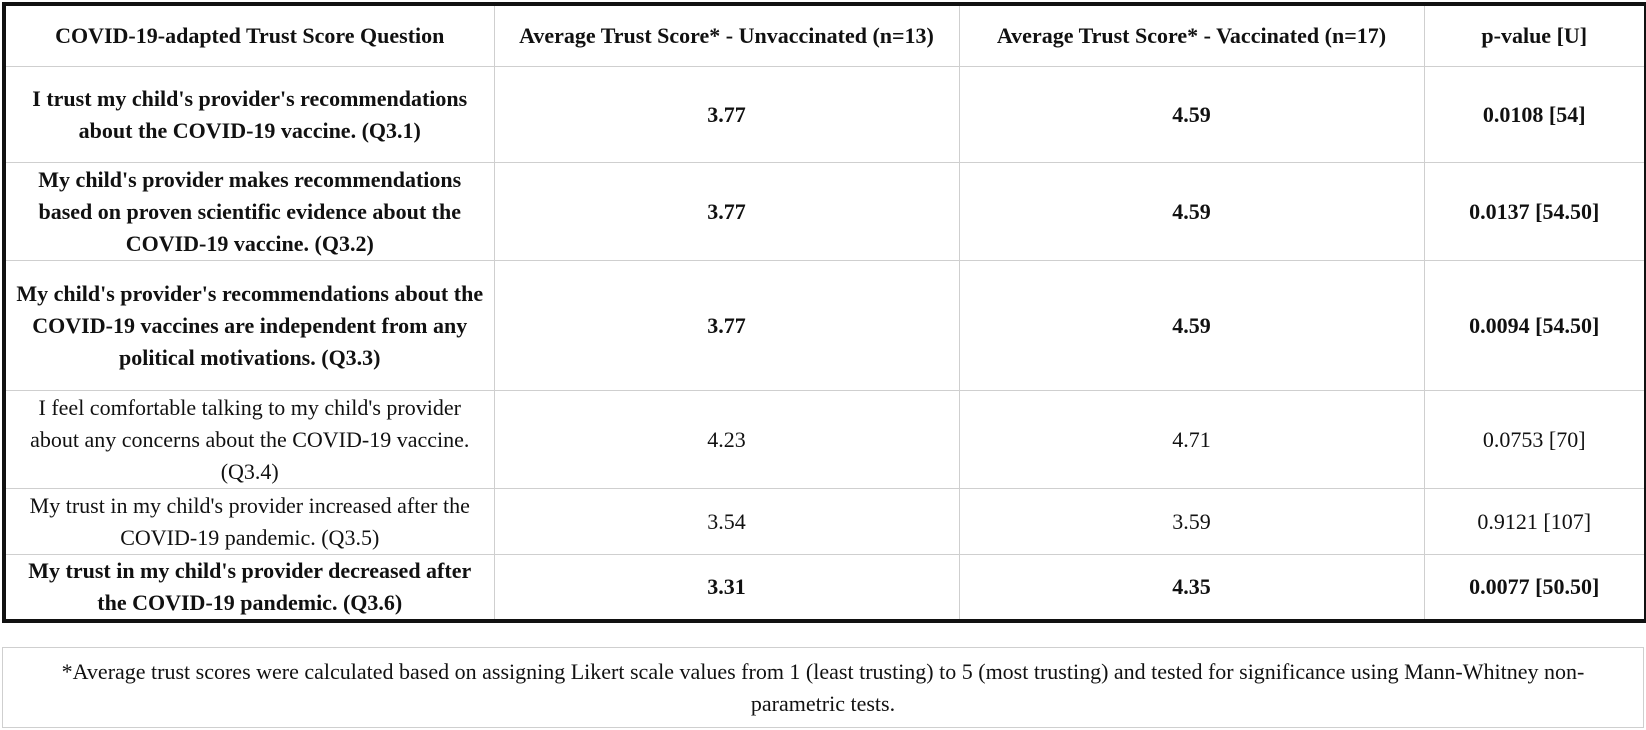  I want to click on p-value-cell: 0.0094 [54.50], so click(1534, 325).